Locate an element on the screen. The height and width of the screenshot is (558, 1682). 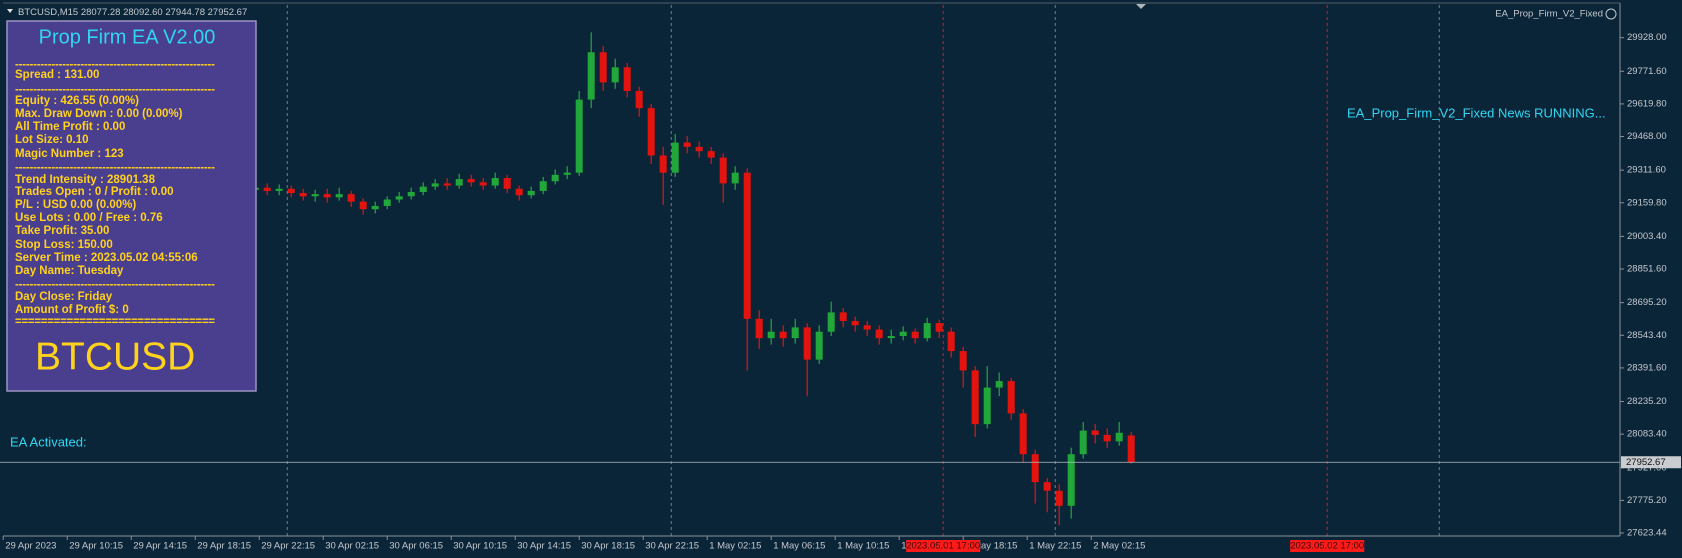
panel-line: P/L : USD 0.00 (0.00%) is located at coordinates (75, 205).